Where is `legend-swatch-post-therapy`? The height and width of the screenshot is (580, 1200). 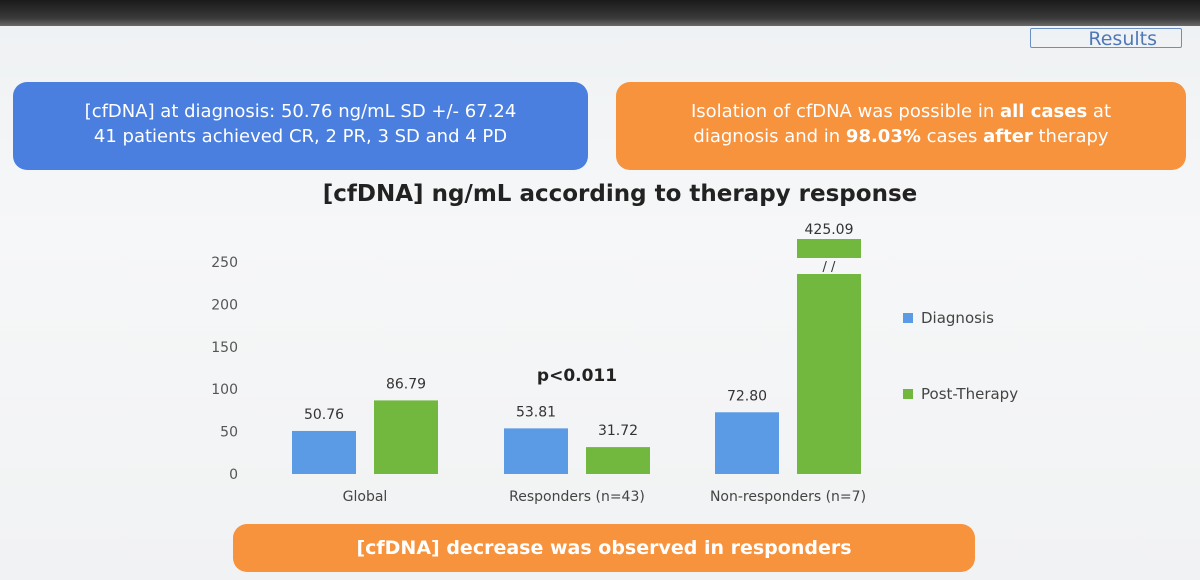 legend-swatch-post-therapy is located at coordinates (908, 394).